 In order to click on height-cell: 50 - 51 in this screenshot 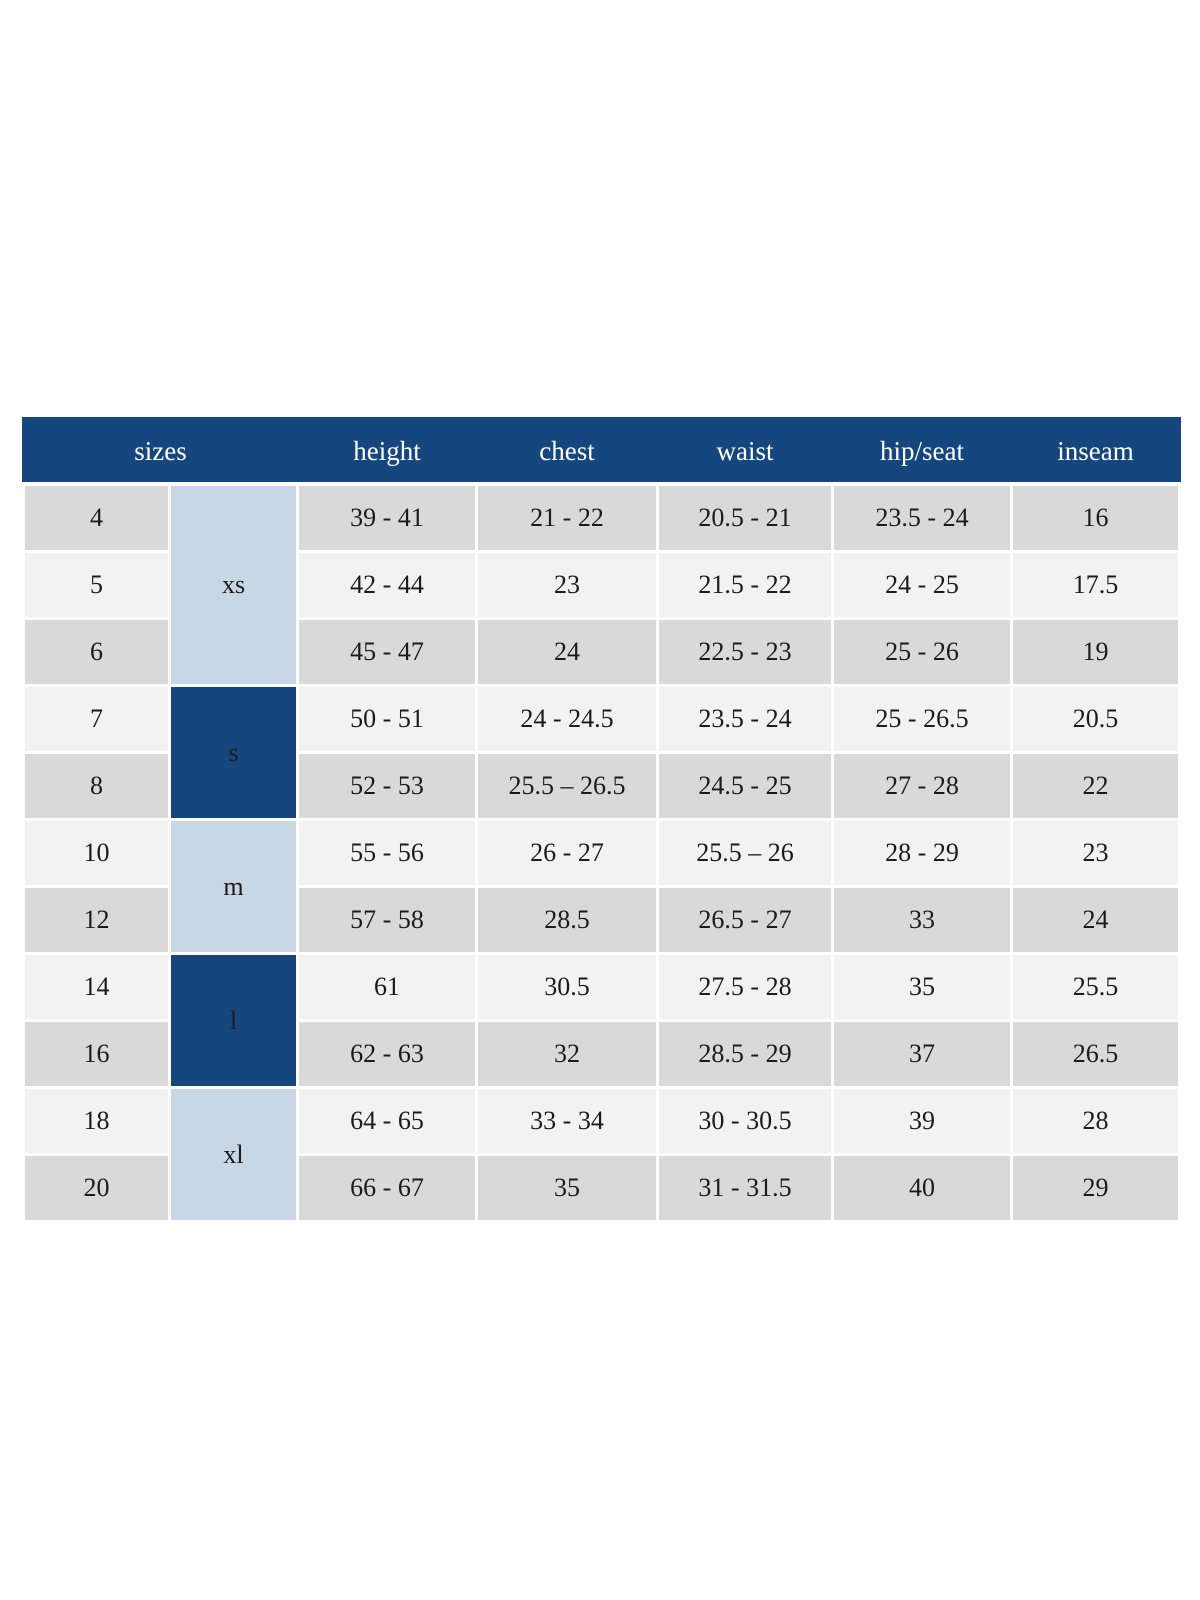, I will do `click(387, 719)`.